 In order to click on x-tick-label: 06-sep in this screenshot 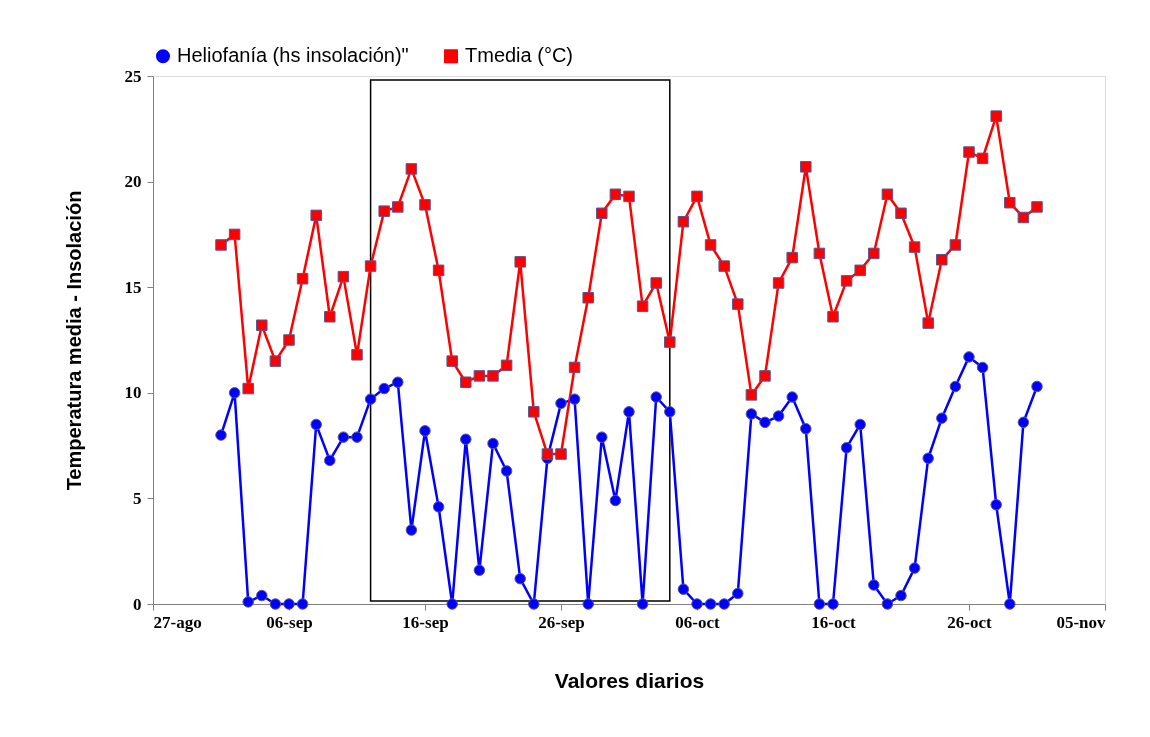, I will do `click(289, 622)`.